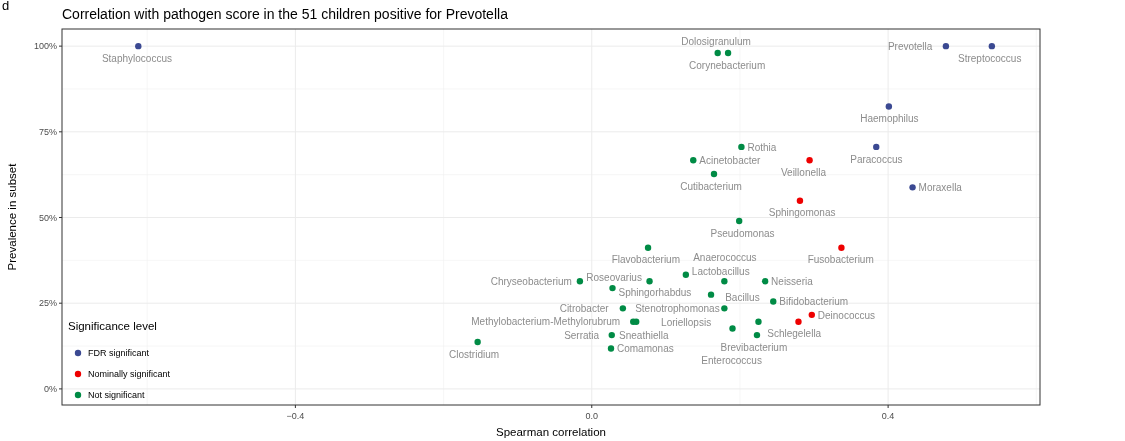  I want to click on annotation: Serratia, so click(582, 335).